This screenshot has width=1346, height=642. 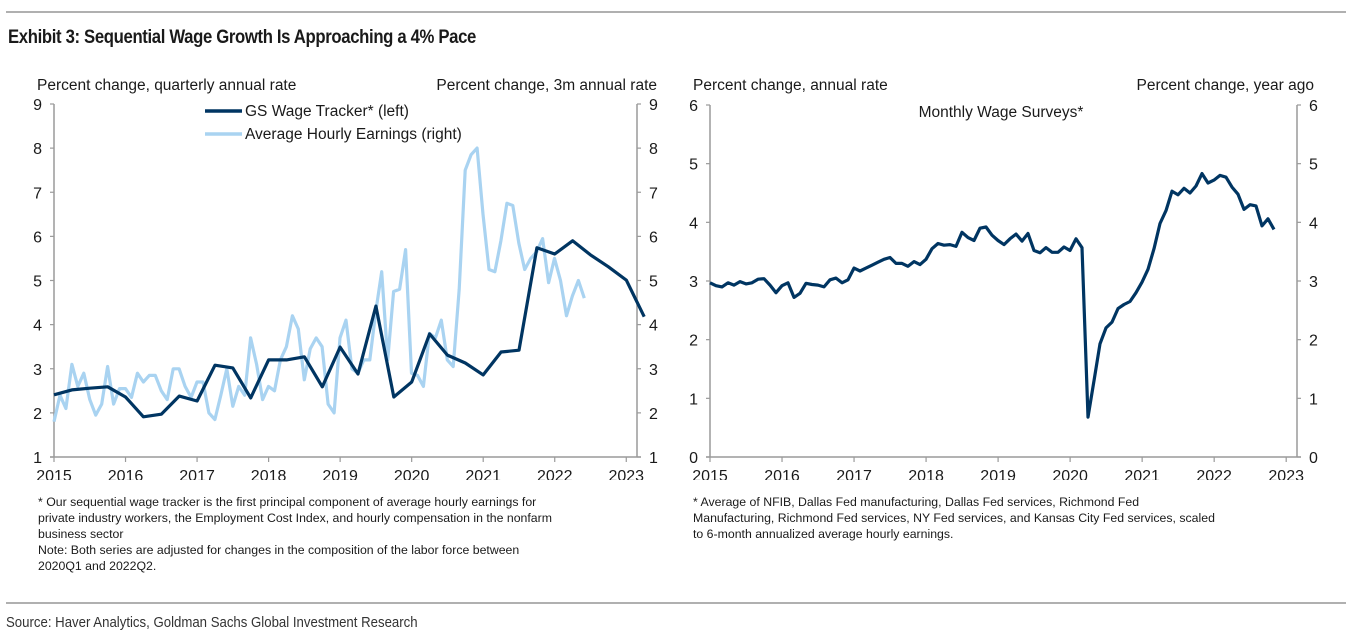 What do you see at coordinates (1313, 458) in the screenshot?
I see `y-tick-label-right: 0` at bounding box center [1313, 458].